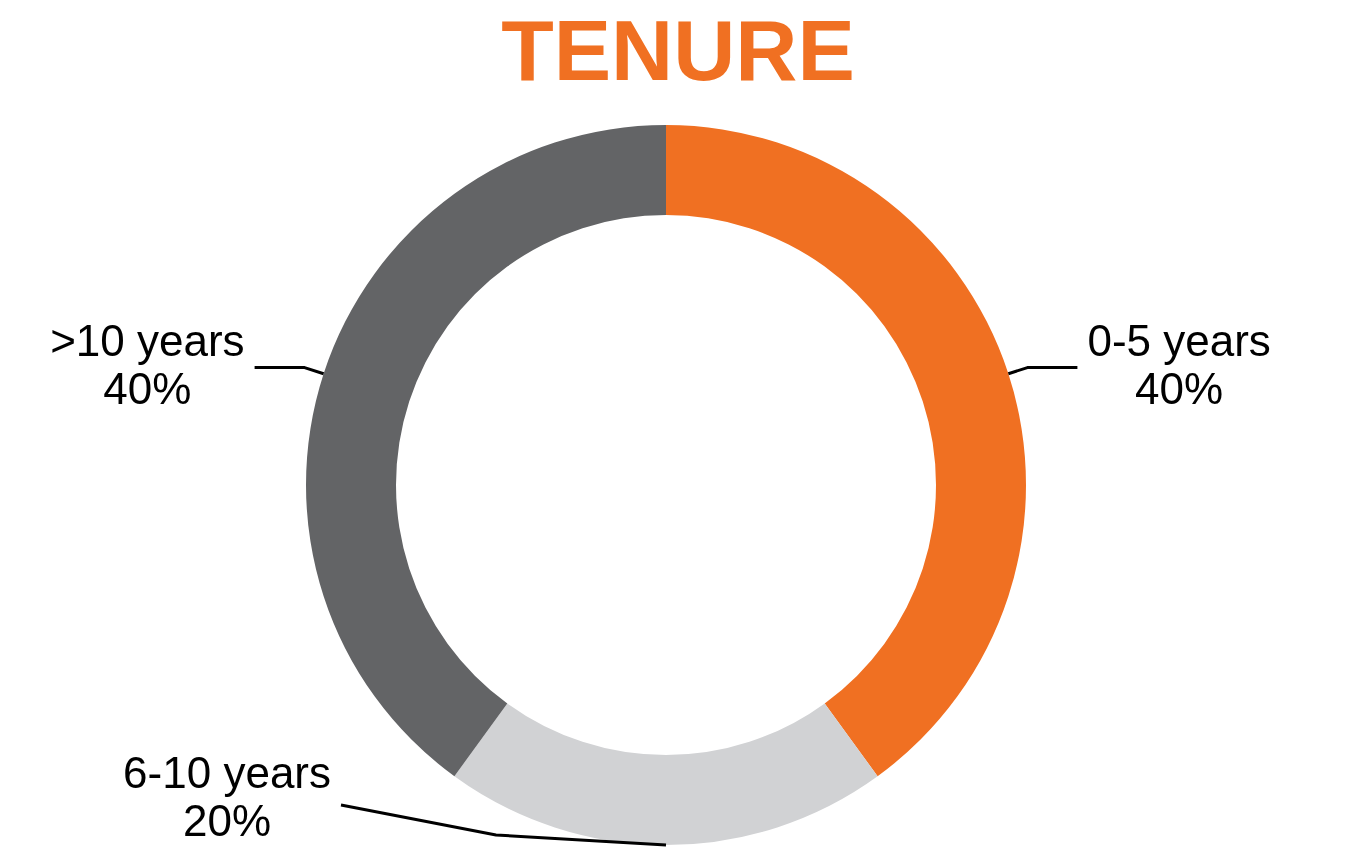 This screenshot has width=1356, height=848. What do you see at coordinates (227, 773) in the screenshot?
I see `slice-label: 6-10 years` at bounding box center [227, 773].